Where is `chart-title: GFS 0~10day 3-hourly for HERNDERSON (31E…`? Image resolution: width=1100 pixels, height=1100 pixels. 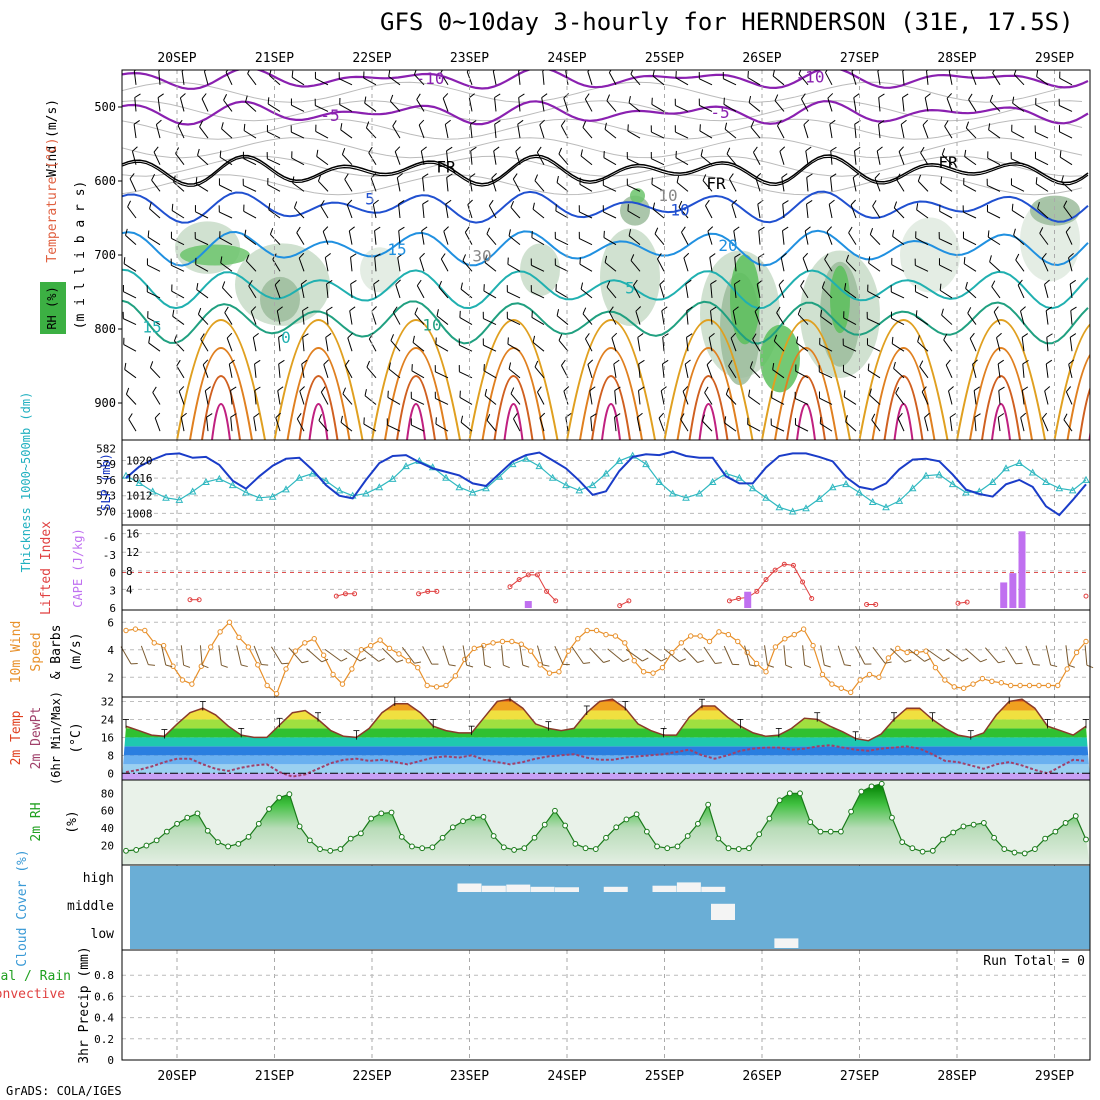 chart-title: GFS 0~10day 3-hourly for HERNDERSON (31E… is located at coordinates (727, 22).